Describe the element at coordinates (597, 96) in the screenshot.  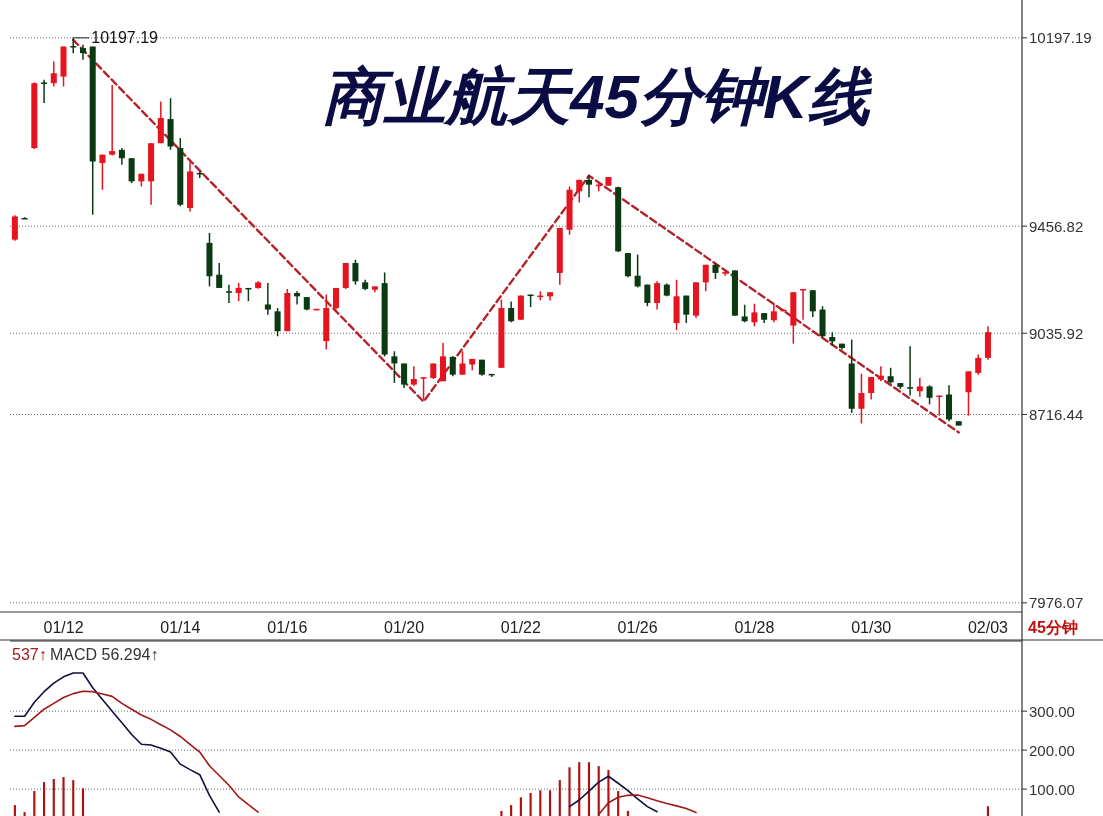
I see `text: 商业航天45分钟K线` at that location.